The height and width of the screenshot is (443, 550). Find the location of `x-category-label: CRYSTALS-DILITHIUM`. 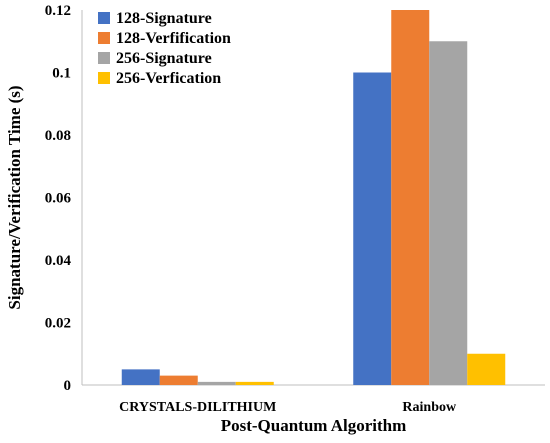

x-category-label: CRYSTALS-DILITHIUM is located at coordinates (197, 407).